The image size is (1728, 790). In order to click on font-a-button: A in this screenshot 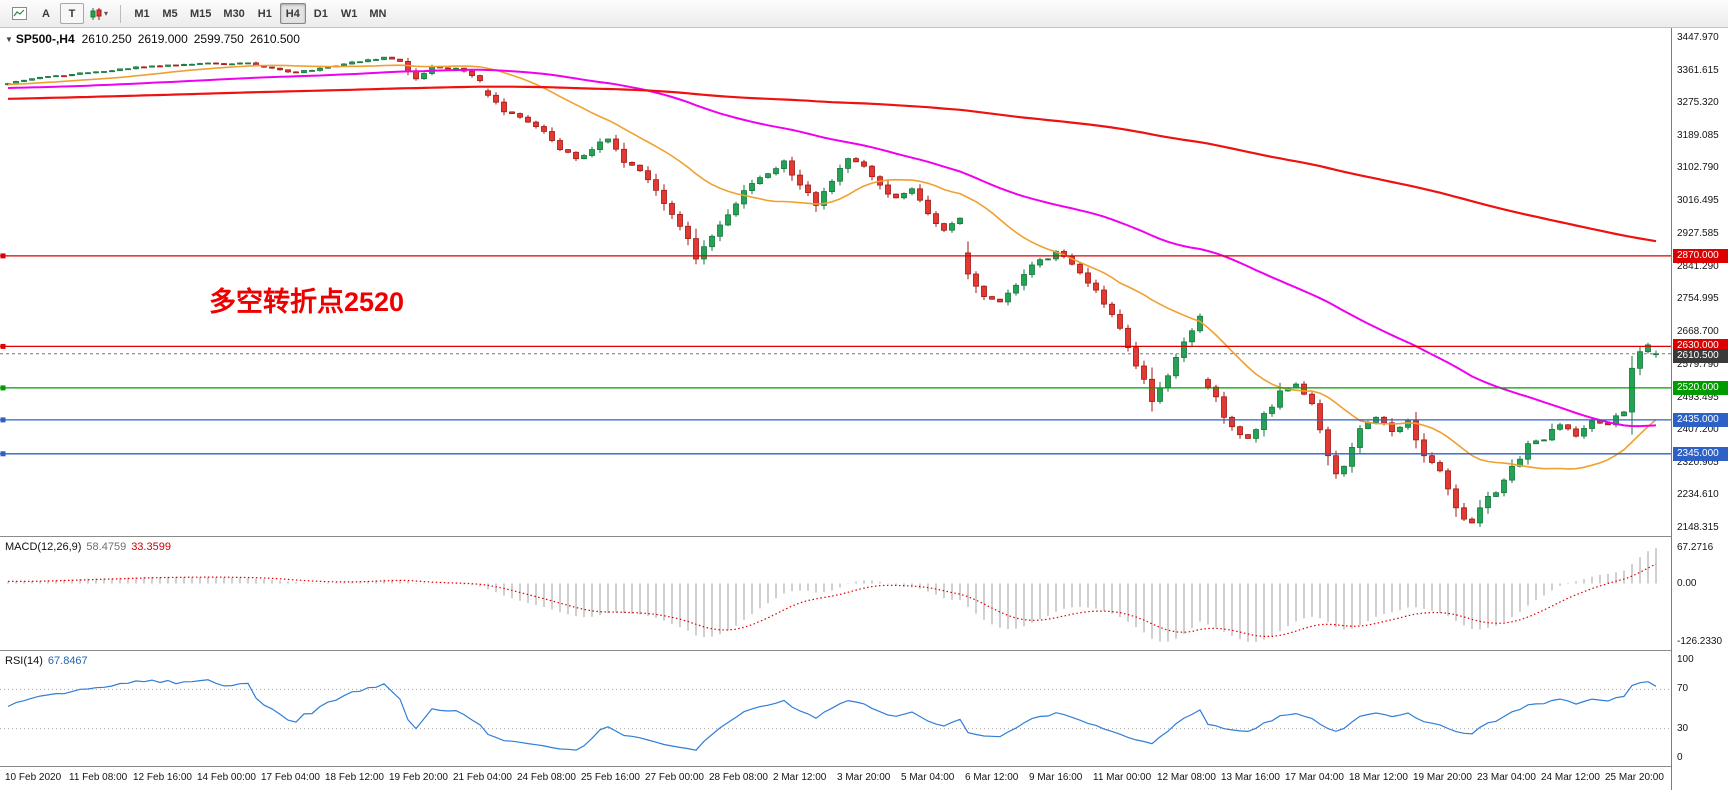, I will do `click(46, 13)`.